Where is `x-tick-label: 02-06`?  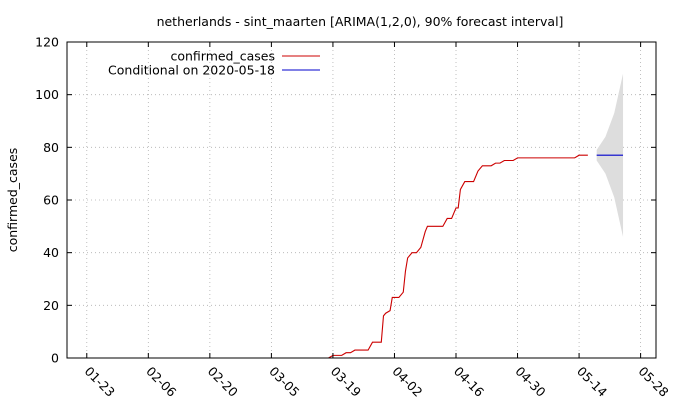 x-tick-label: 02-06 is located at coordinates (161, 382).